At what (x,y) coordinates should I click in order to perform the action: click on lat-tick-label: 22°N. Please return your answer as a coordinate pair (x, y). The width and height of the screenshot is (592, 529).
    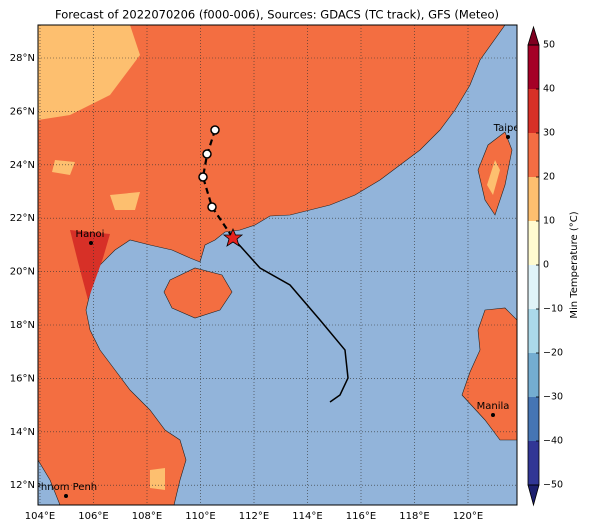
    Looking at the image, I should click on (22, 218).